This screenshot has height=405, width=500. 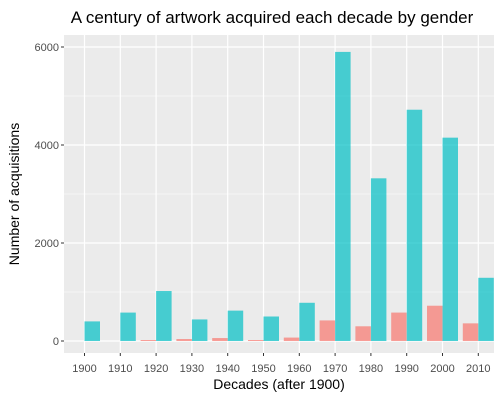 What do you see at coordinates (279, 384) in the screenshot?
I see `x-axis-title: Decades (after 1900)` at bounding box center [279, 384].